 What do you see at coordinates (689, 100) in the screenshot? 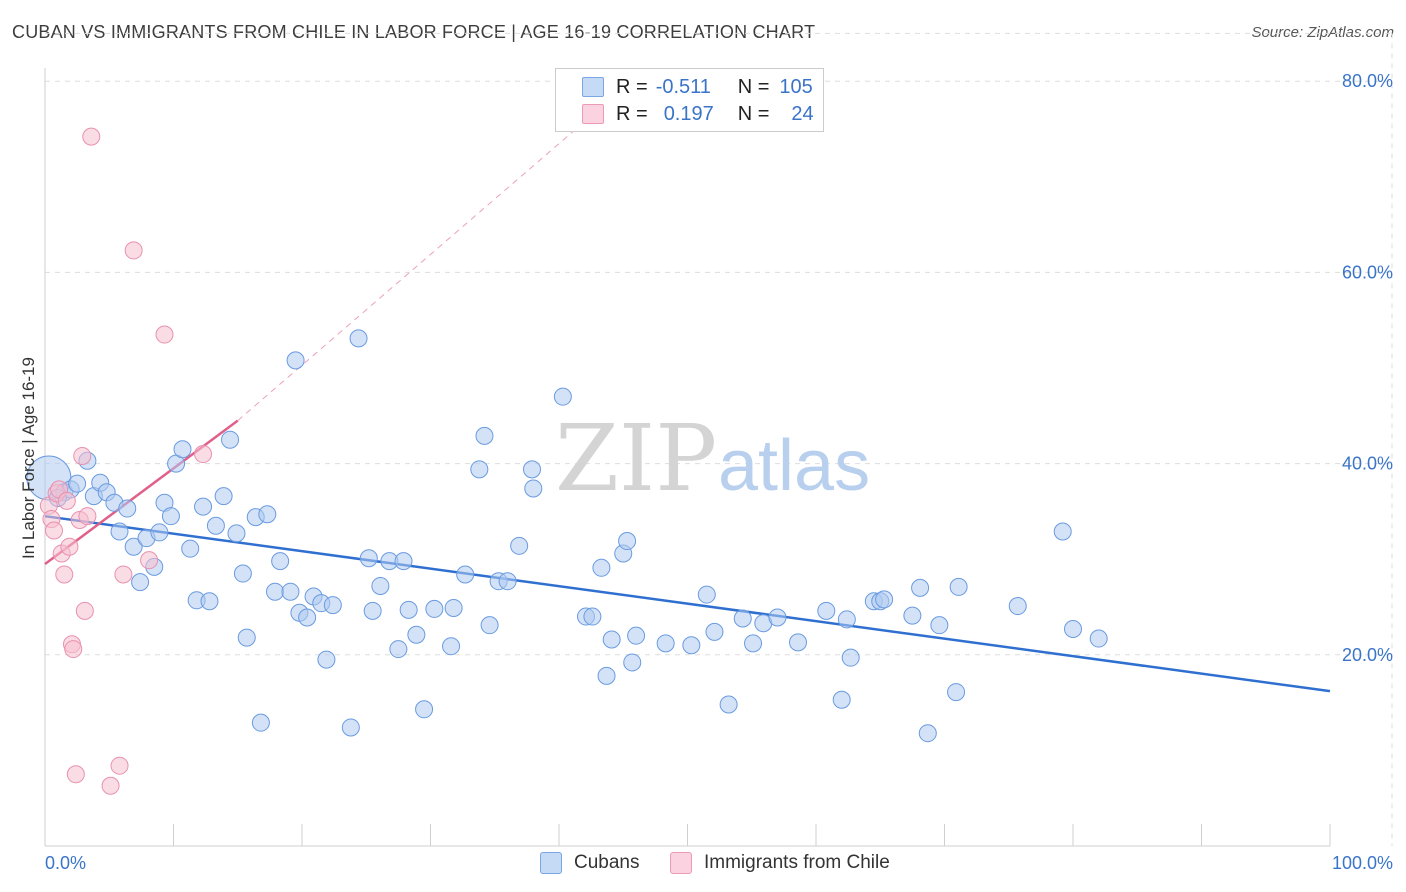
I see `correlation-legend: R = -0.511 N = 105 R = 0.197 N = 24` at bounding box center [689, 100].